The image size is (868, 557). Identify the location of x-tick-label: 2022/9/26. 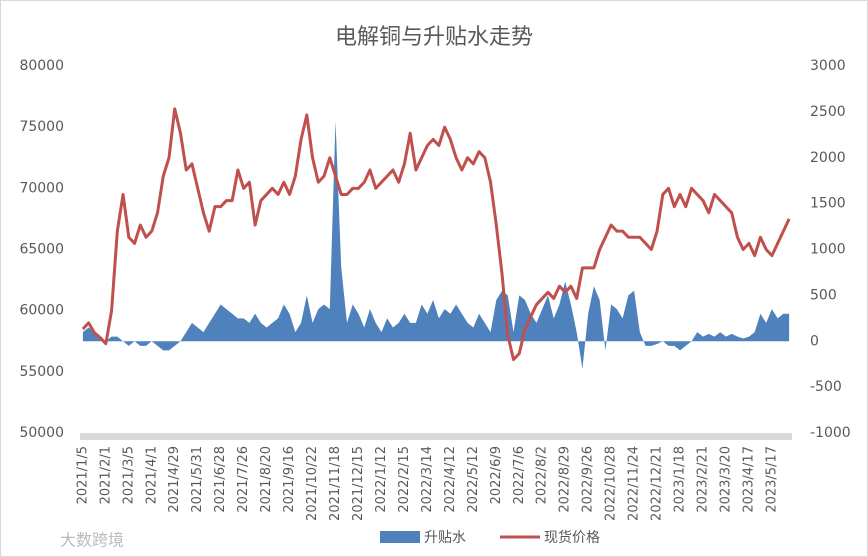
(588, 479).